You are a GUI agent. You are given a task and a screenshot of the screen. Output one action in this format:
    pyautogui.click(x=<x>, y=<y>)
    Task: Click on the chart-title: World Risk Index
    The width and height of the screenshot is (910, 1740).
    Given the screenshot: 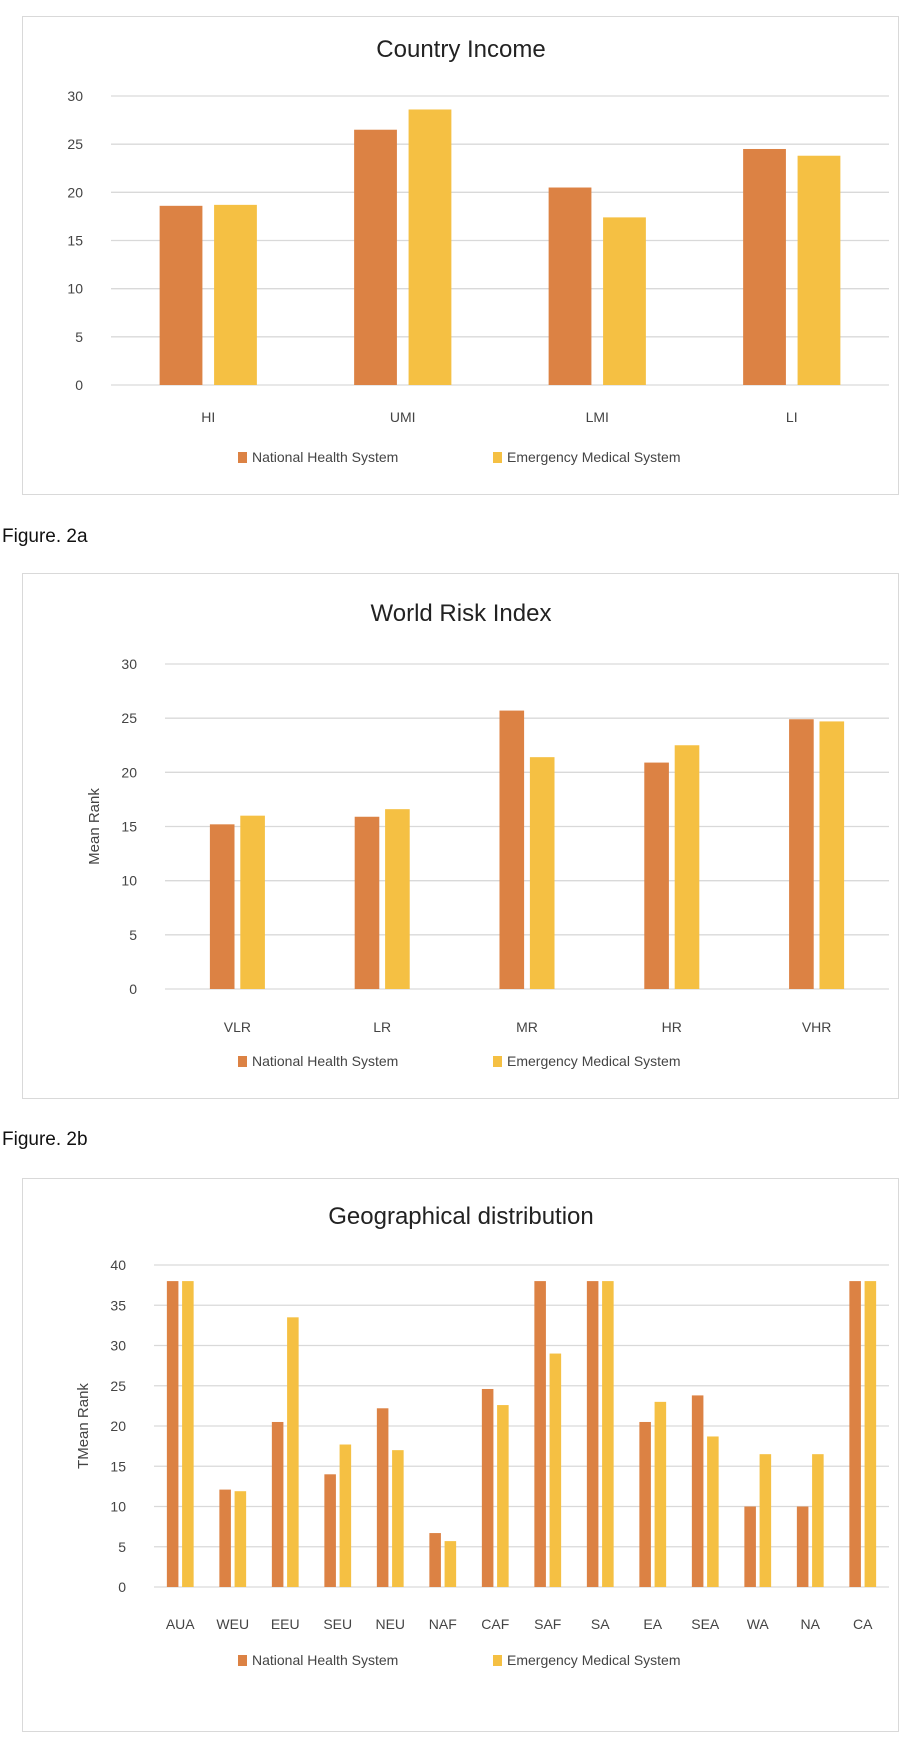 What is the action you would take?
    pyautogui.click(x=461, y=613)
    